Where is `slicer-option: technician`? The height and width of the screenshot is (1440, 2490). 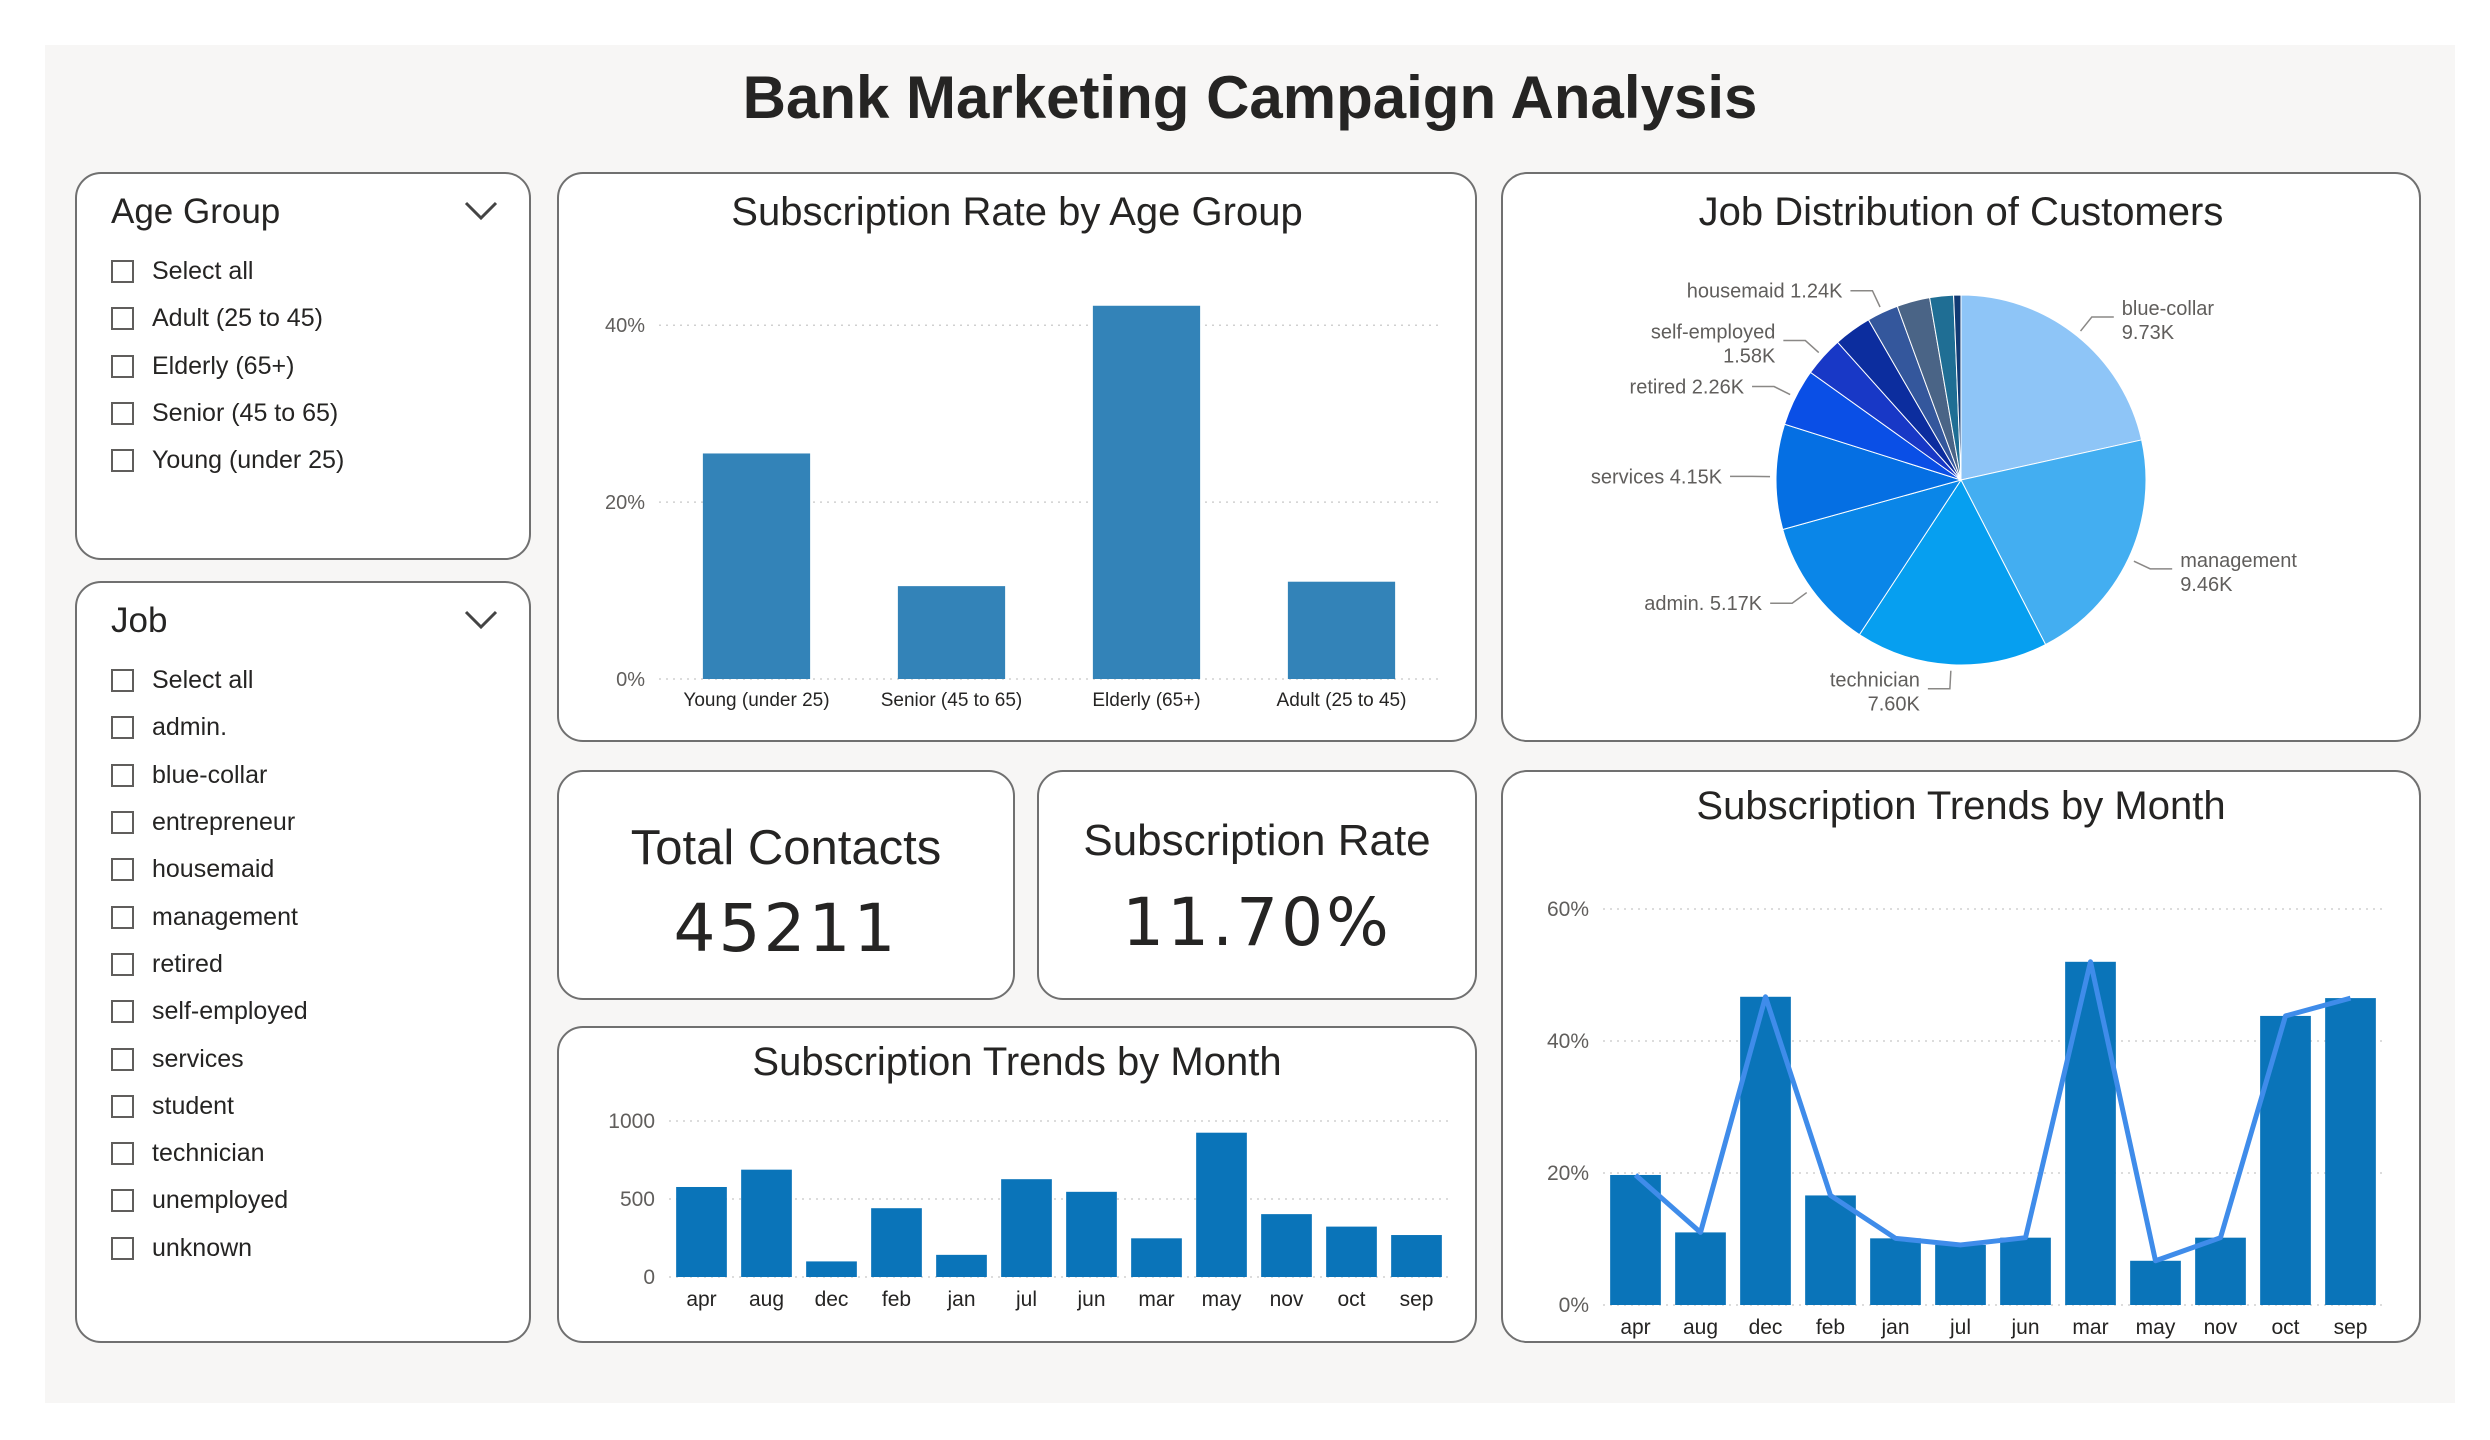 slicer-option: technician is located at coordinates (209, 1153).